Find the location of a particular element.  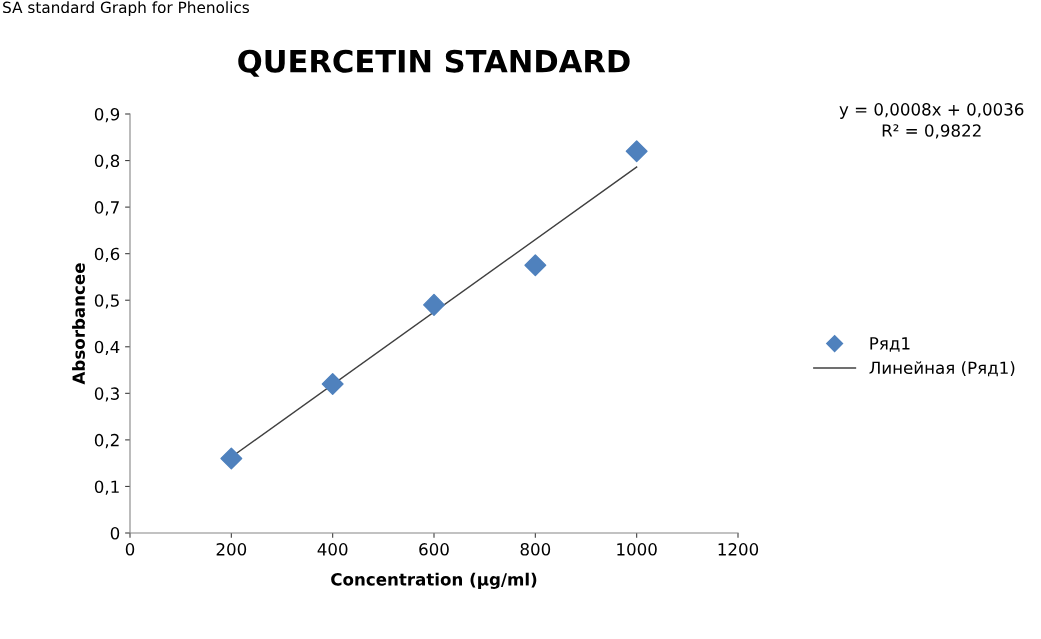

text: SA standard Graph for Phenolics is located at coordinates (126, 9).